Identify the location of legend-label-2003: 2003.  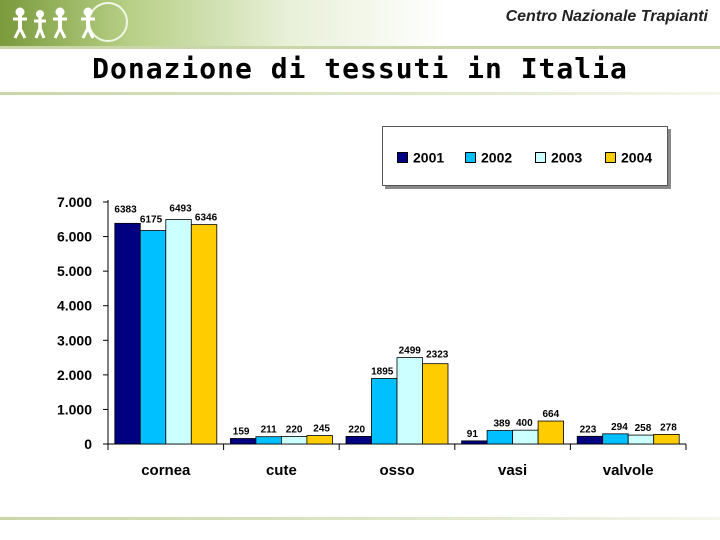
(567, 157).